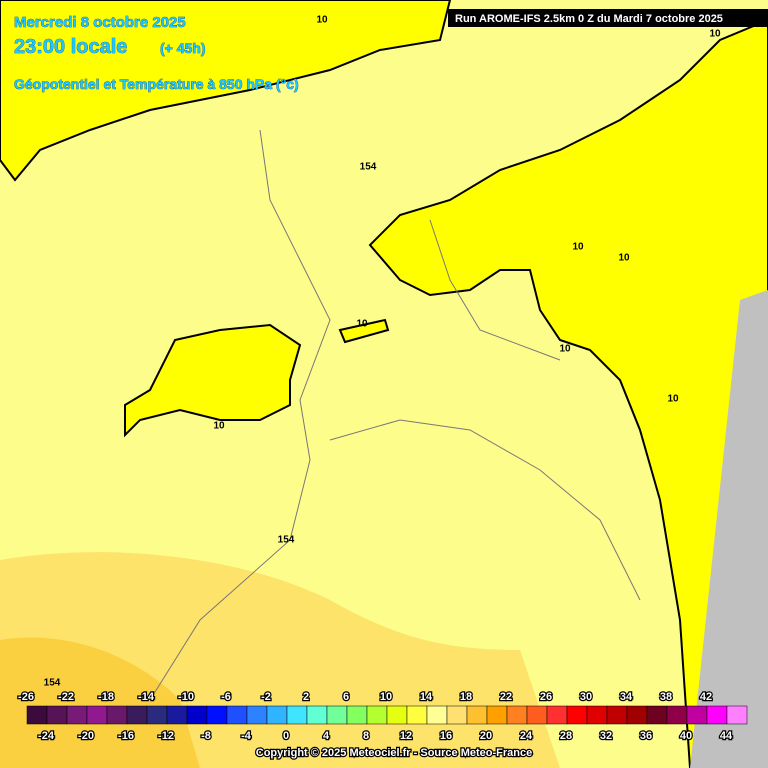  I want to click on legend-label: -14, so click(146, 697).